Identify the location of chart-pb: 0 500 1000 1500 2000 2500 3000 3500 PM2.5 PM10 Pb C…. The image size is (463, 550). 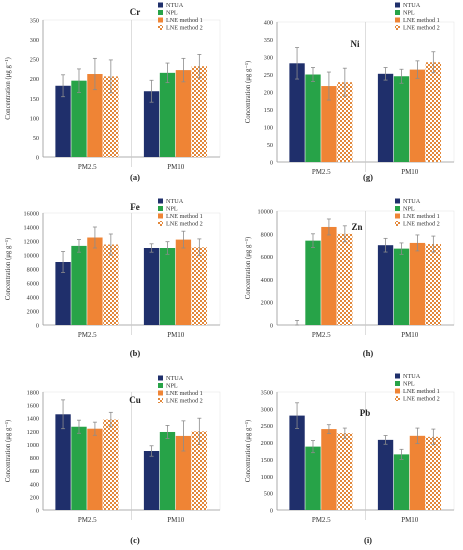
(350, 459).